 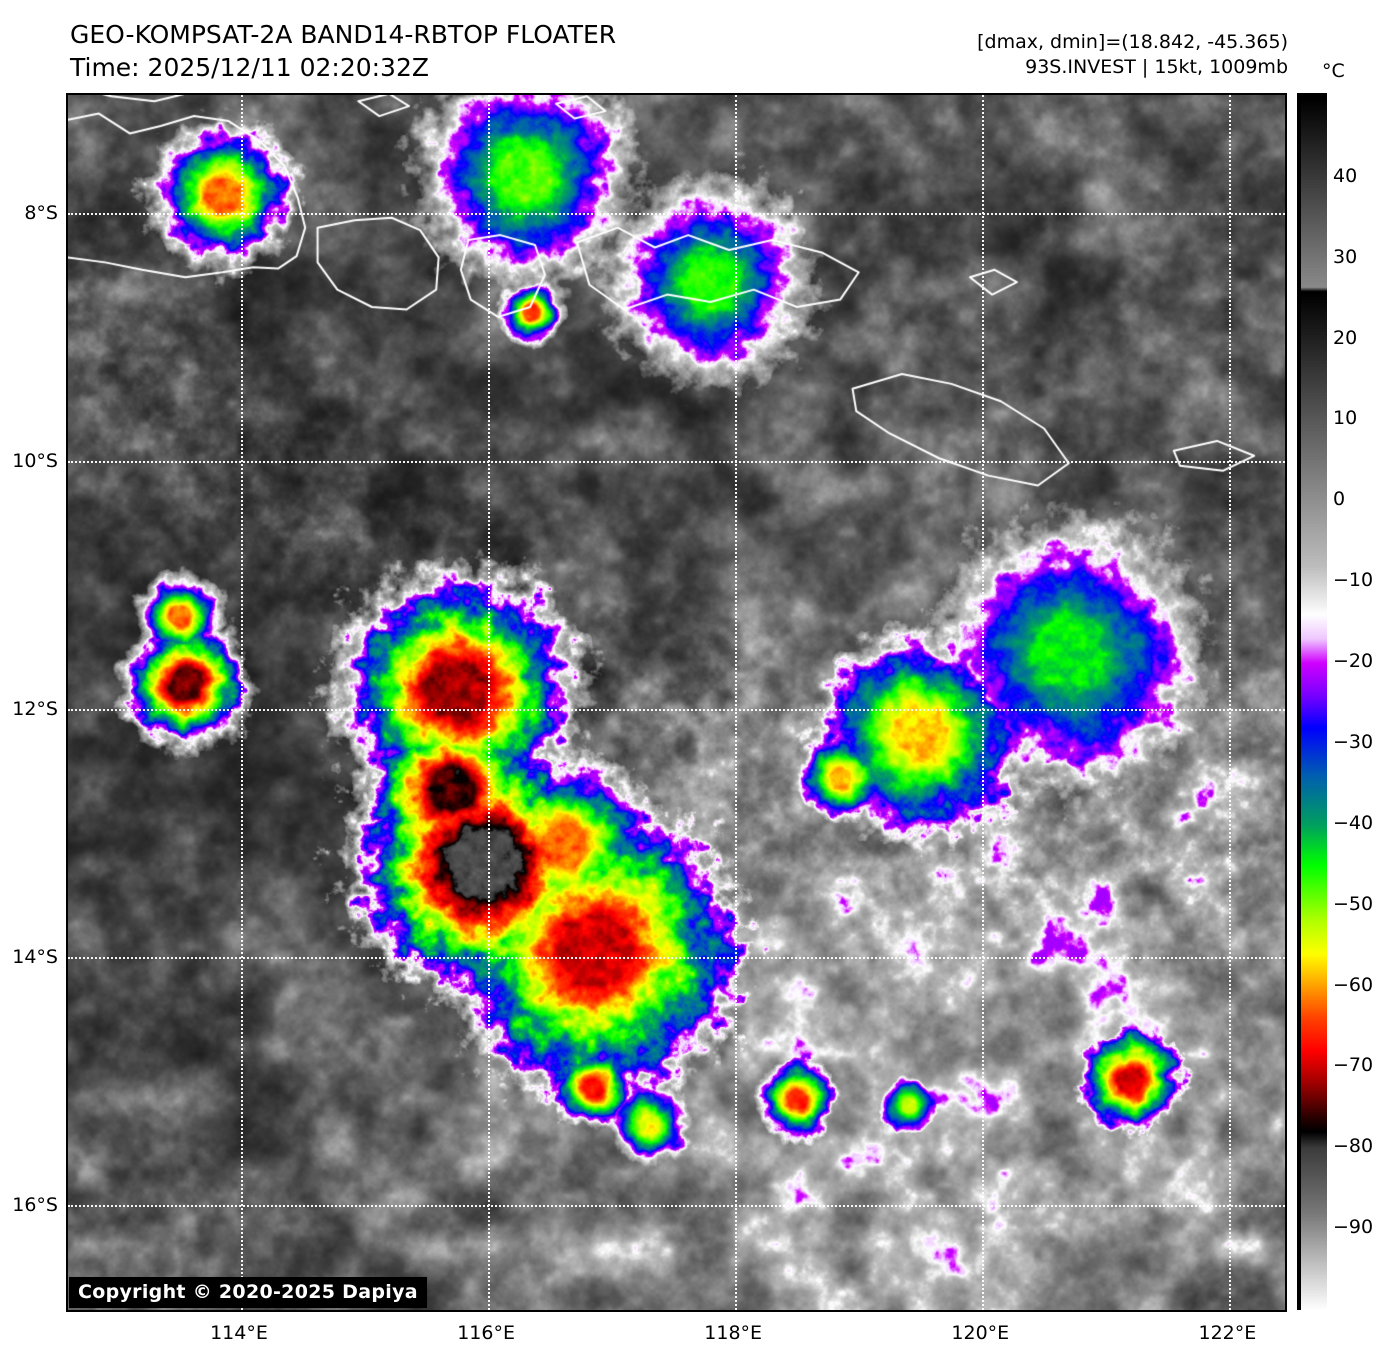 What do you see at coordinates (1353, 1065) in the screenshot?
I see `colorbar-tick-11: −70` at bounding box center [1353, 1065].